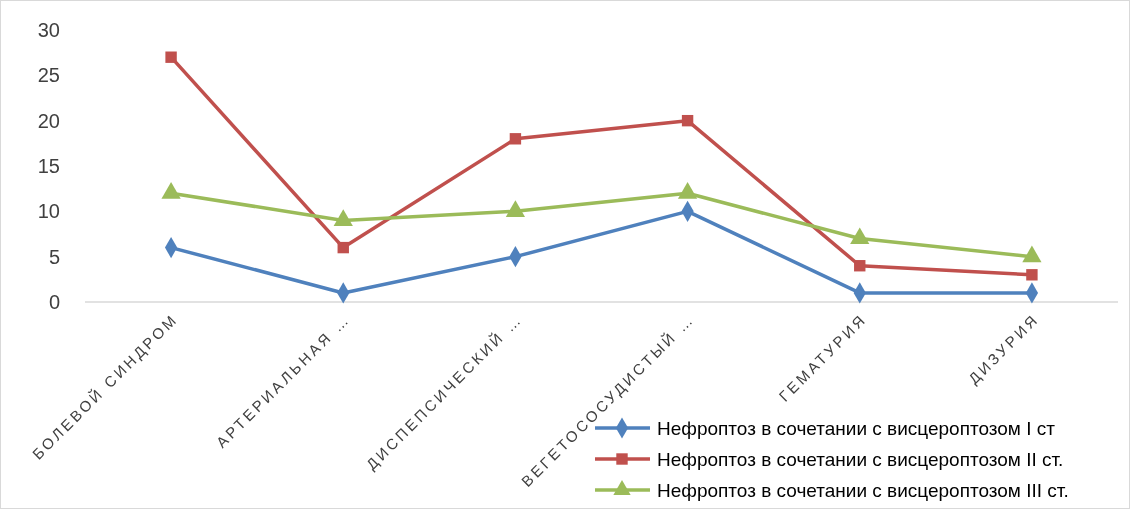  What do you see at coordinates (48, 30) in the screenshot?
I see `y-tick-label: 30` at bounding box center [48, 30].